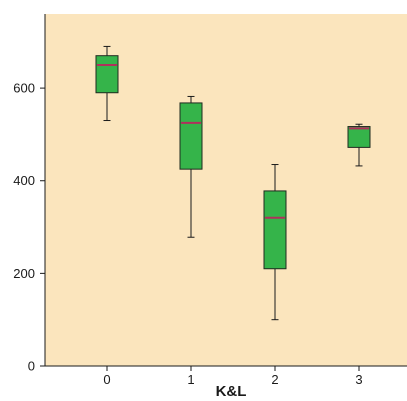 This screenshot has width=407, height=401. Describe the element at coordinates (29, 227) in the screenshot. I see `y-ticks-layer: 0 200 400 600` at that location.